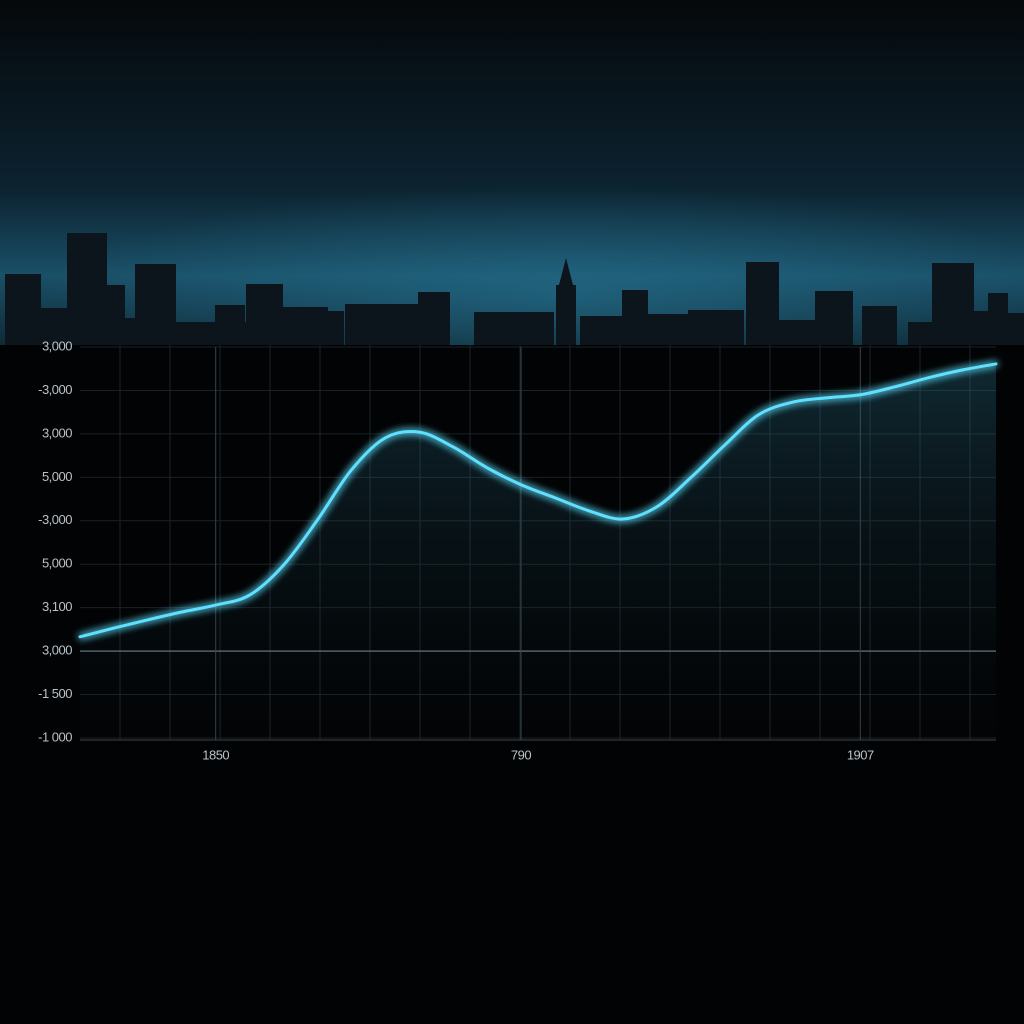  What do you see at coordinates (215, 754) in the screenshot?
I see `x-tick-label: 1850` at bounding box center [215, 754].